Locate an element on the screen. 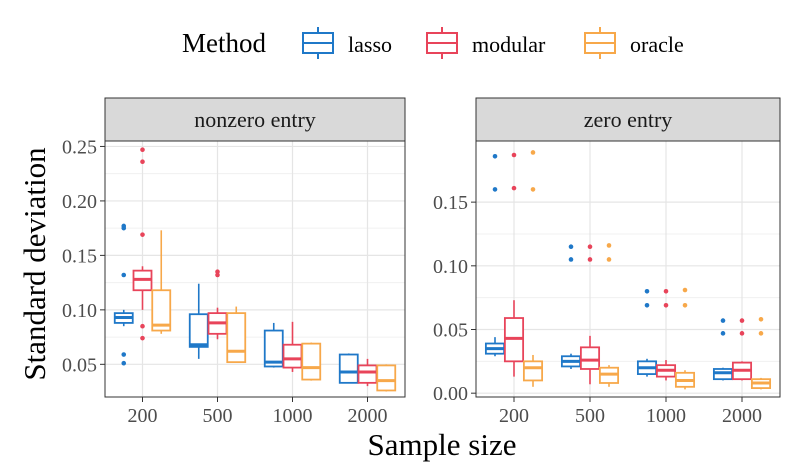 The height and width of the screenshot is (473, 789). x-axis-title: Sample size is located at coordinates (442, 444).